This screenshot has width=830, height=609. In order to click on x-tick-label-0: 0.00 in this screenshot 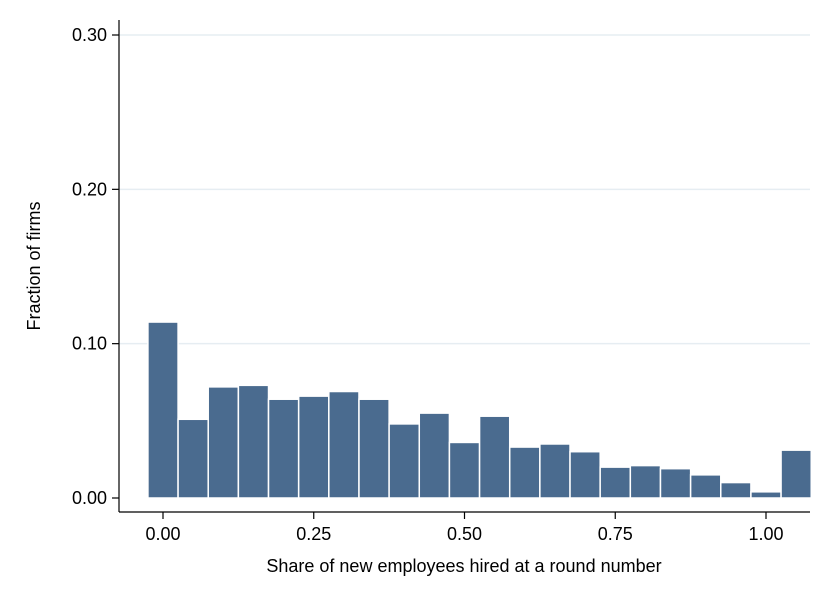, I will do `click(162, 534)`.